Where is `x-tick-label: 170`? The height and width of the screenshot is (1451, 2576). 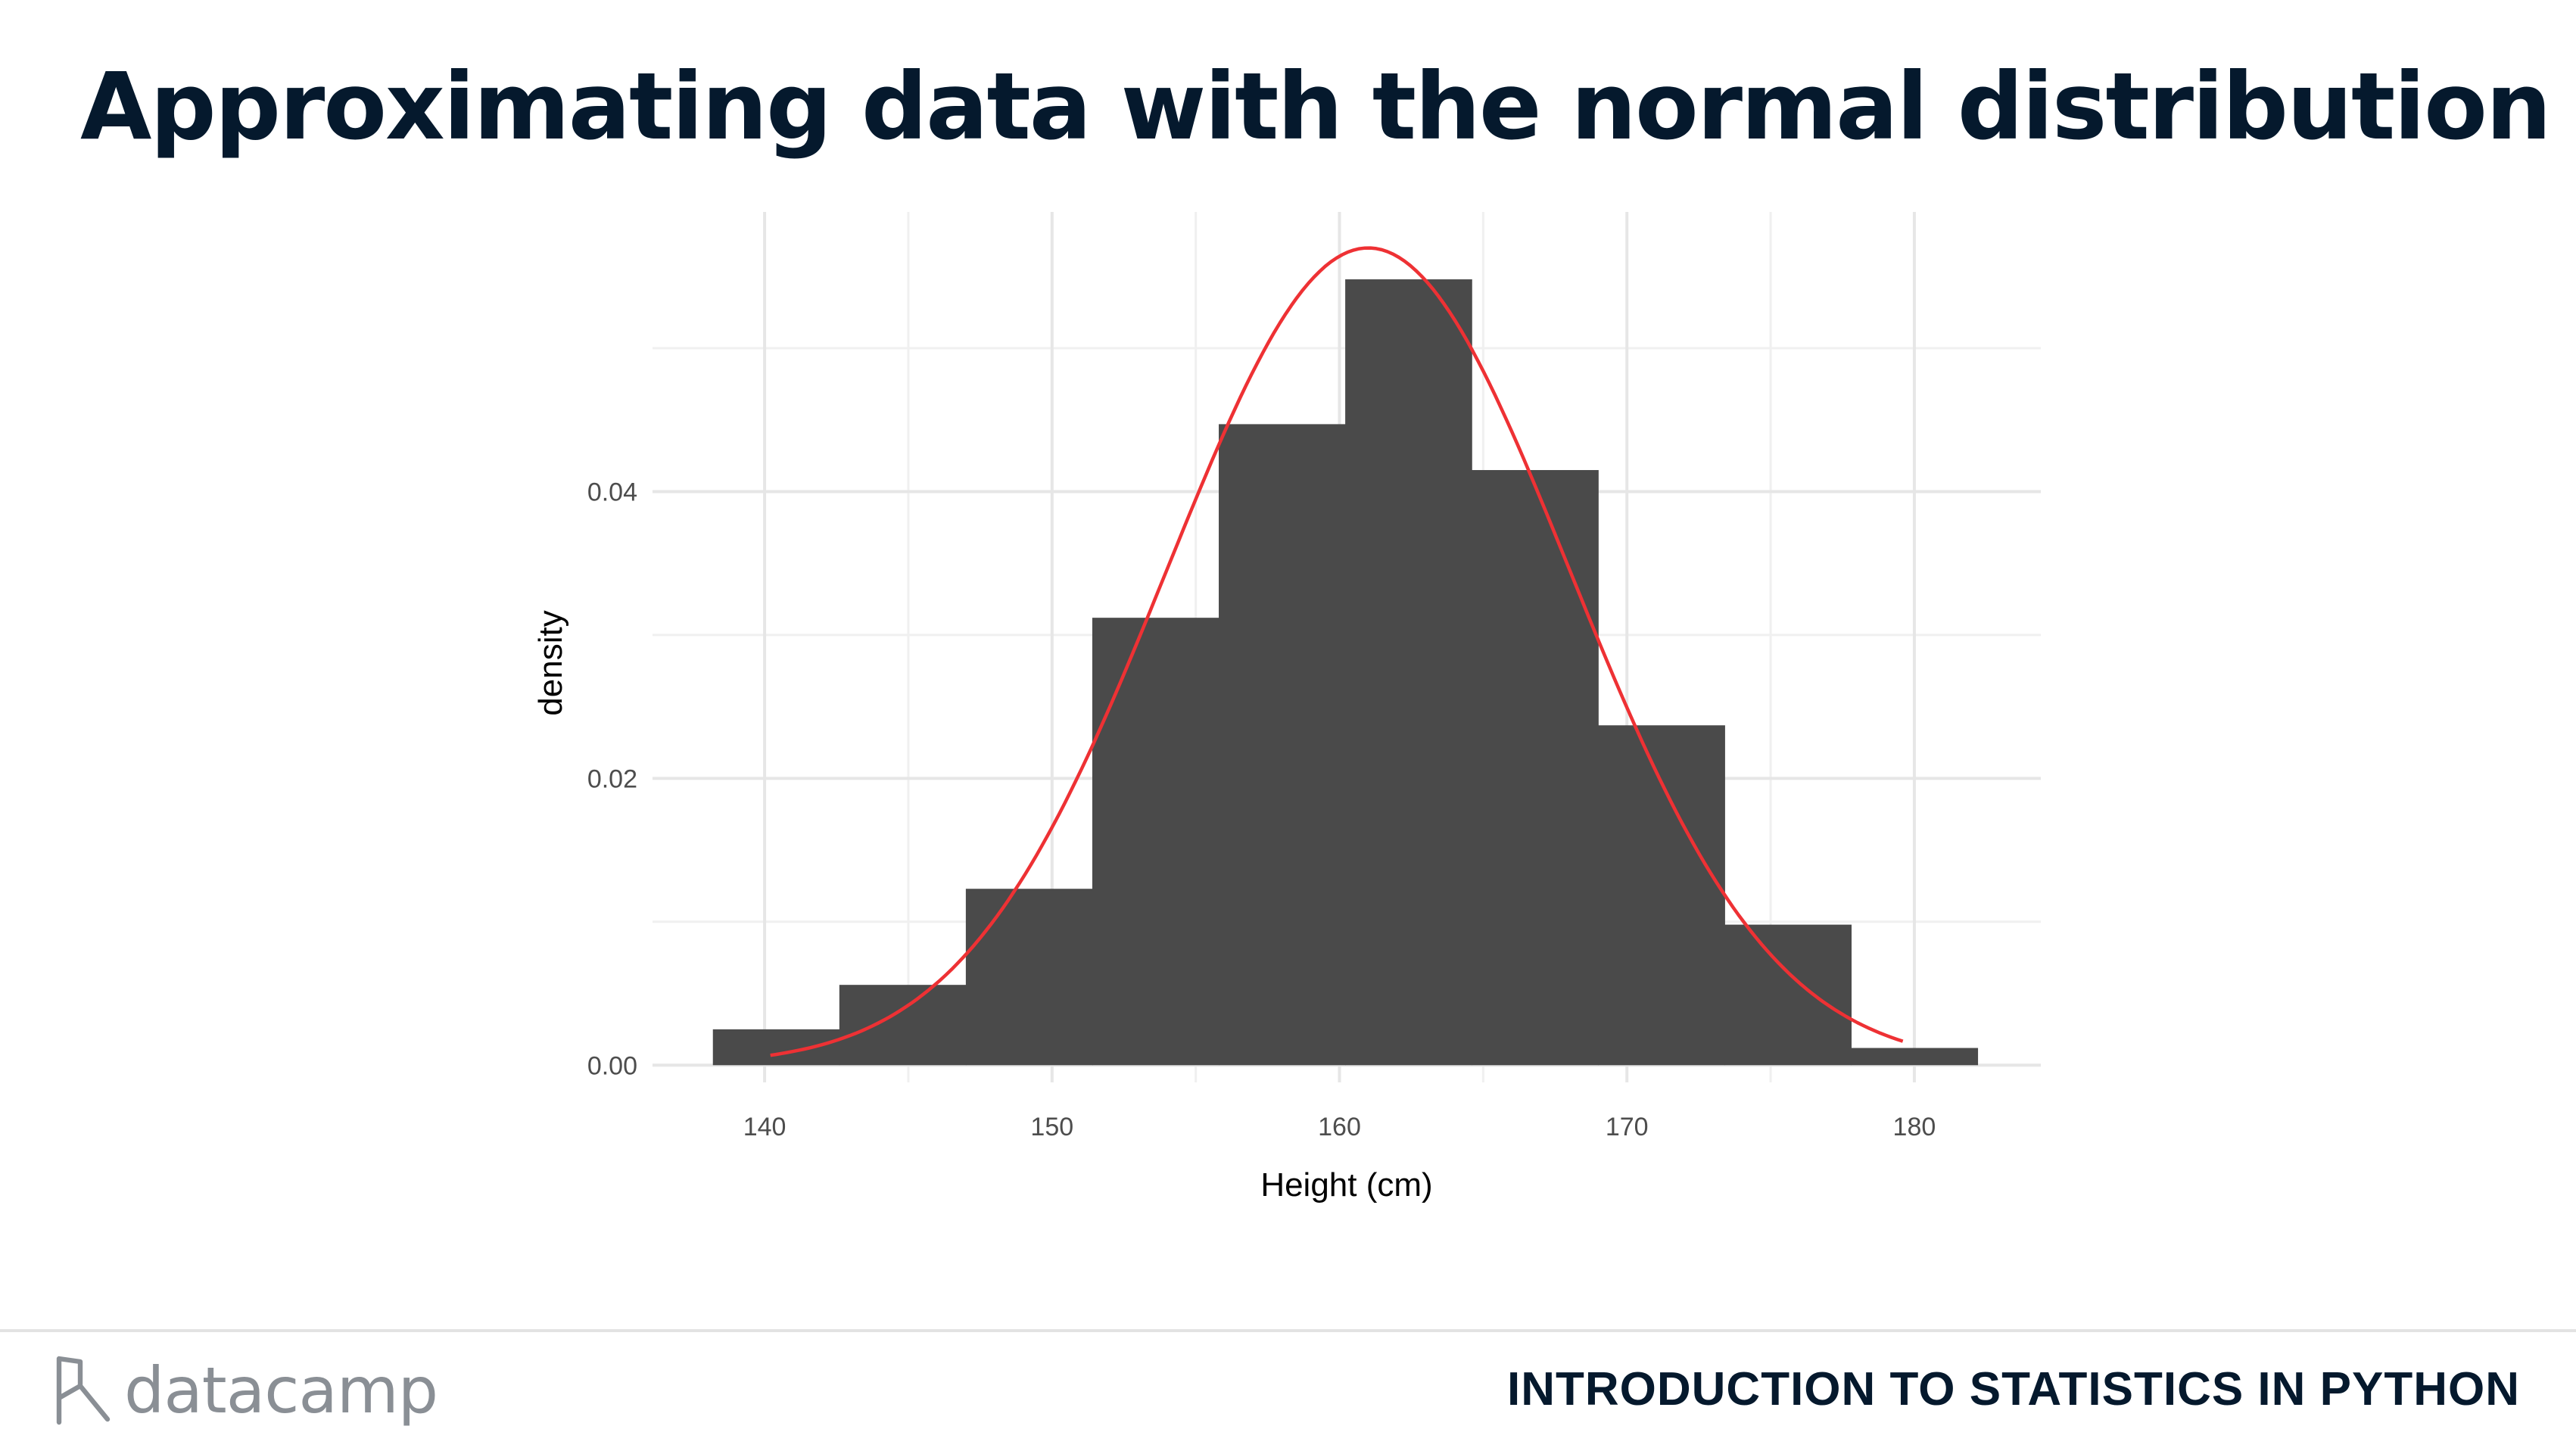
x-tick-label: 170 is located at coordinates (1628, 1127).